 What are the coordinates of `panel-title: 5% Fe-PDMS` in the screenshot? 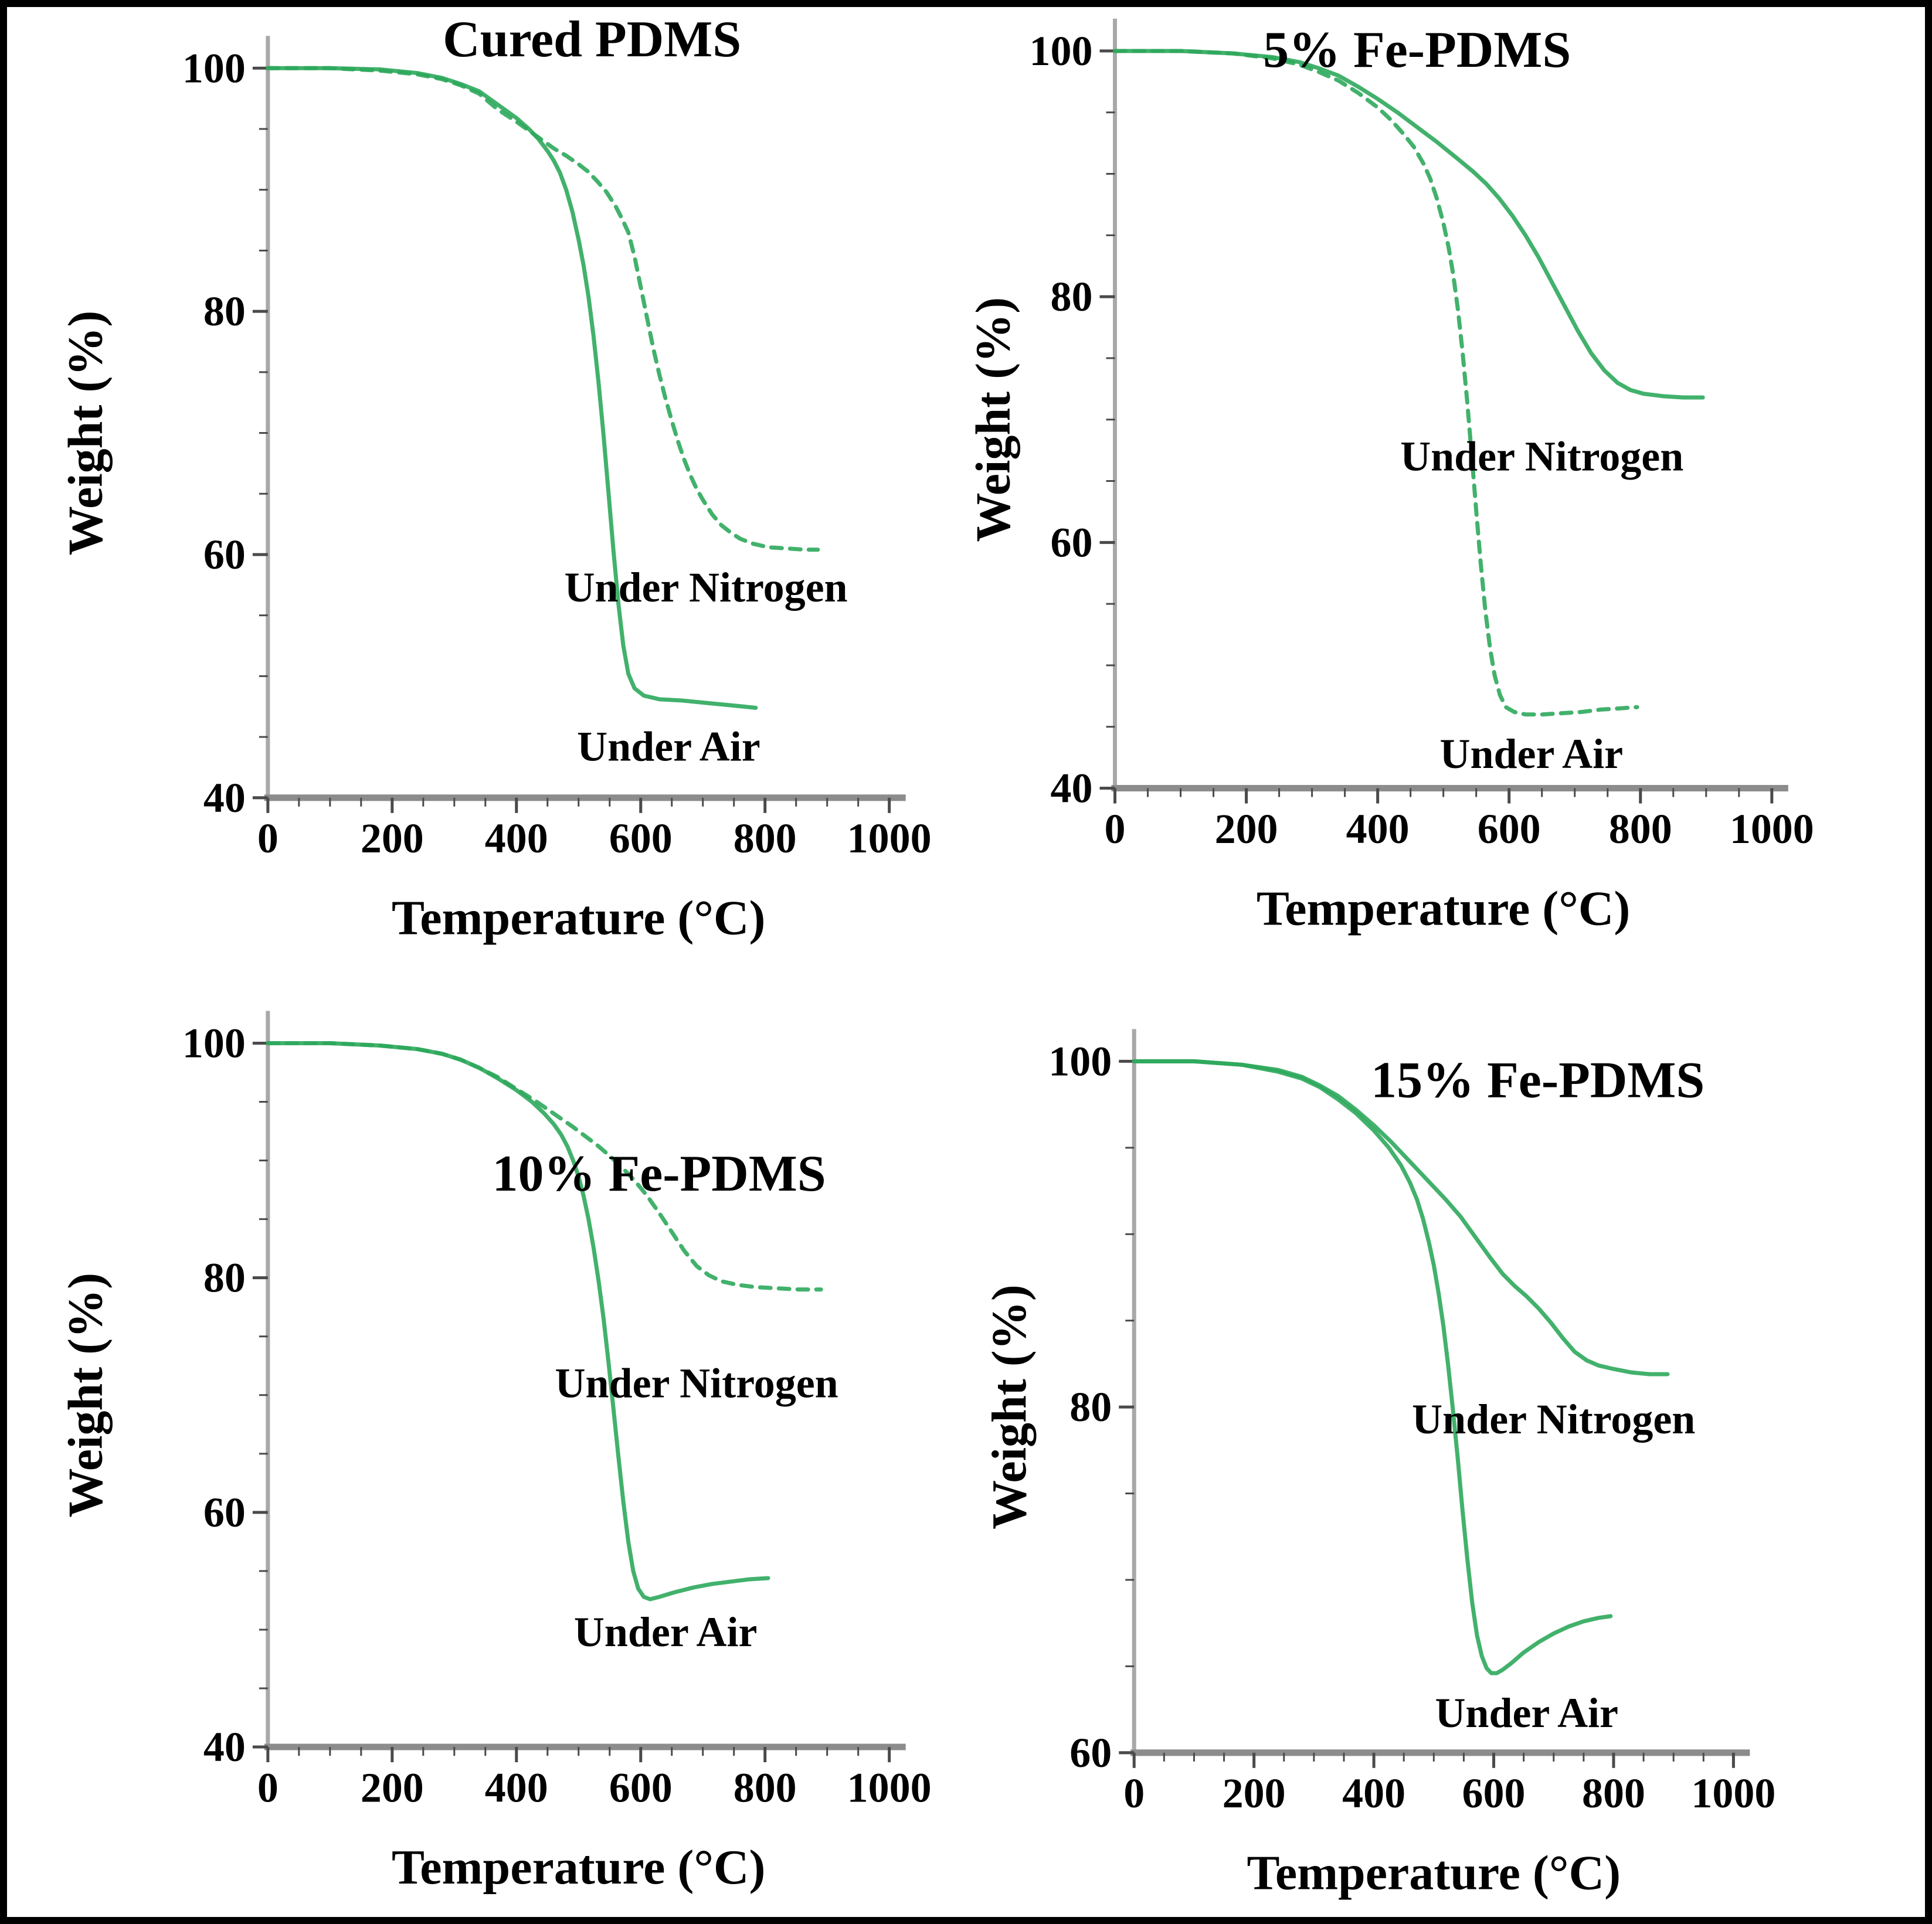 It's located at (1417, 51).